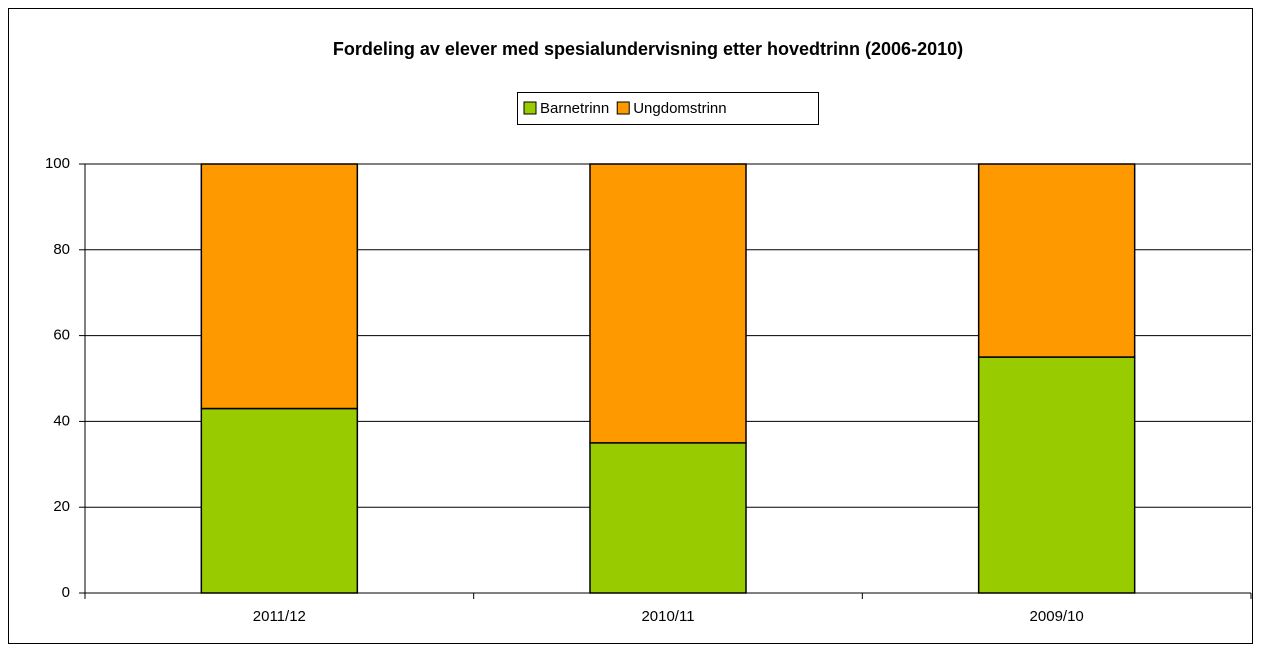 The image size is (1261, 657). What do you see at coordinates (61, 506) in the screenshot?
I see `y-tick-label: 20` at bounding box center [61, 506].